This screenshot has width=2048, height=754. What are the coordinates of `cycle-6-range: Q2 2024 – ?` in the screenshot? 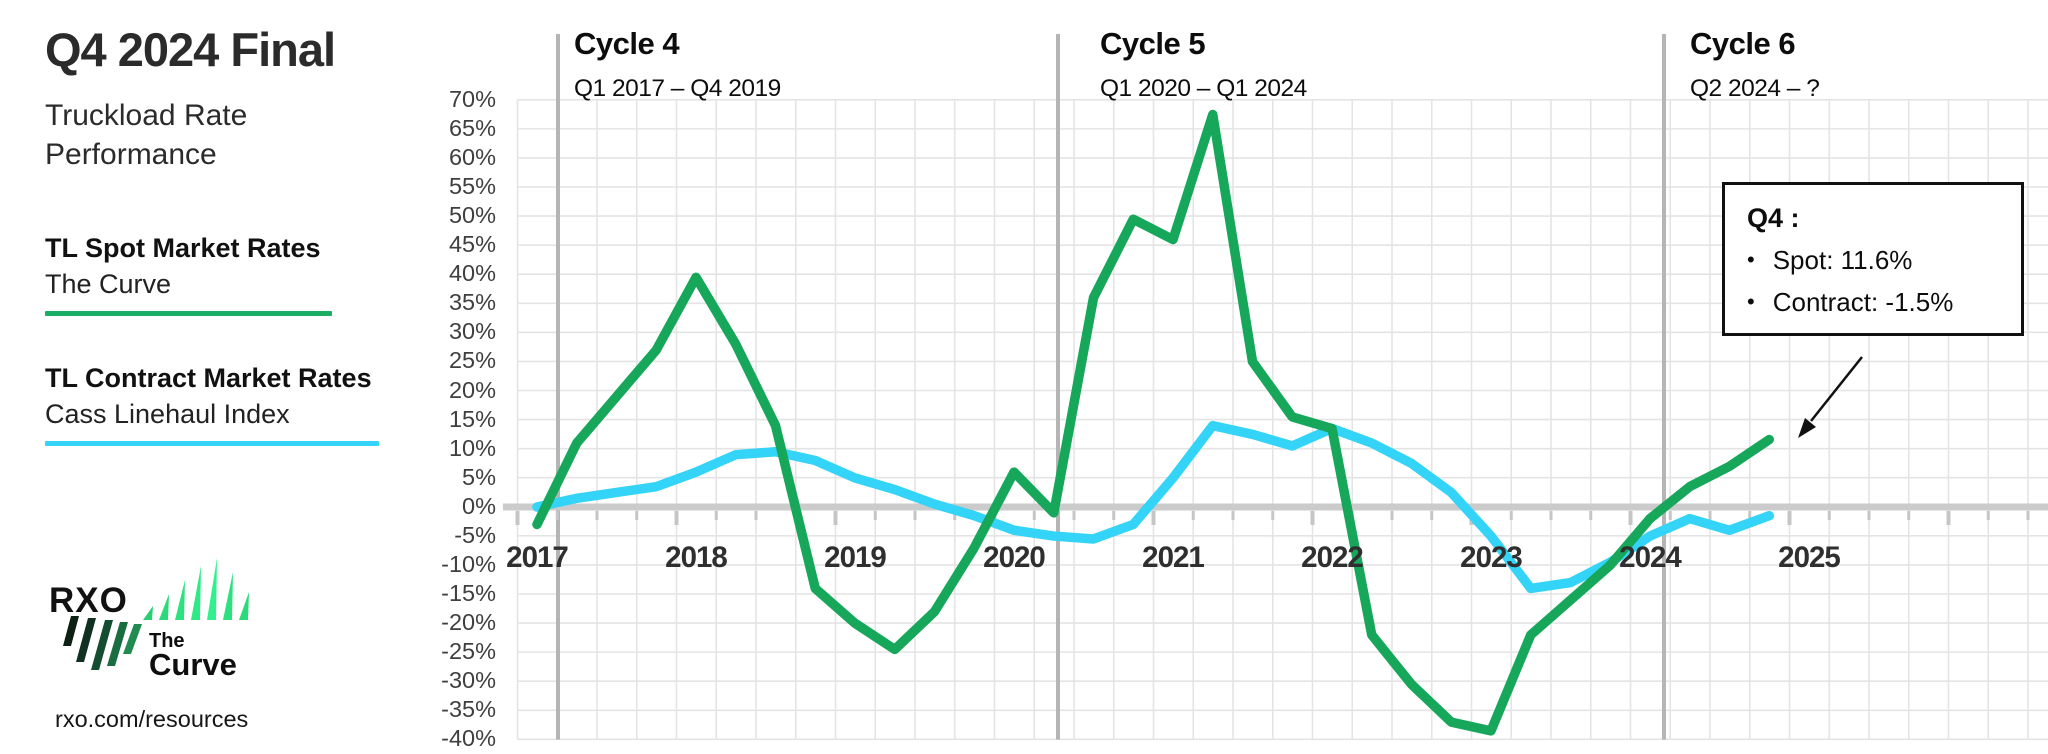 It's located at (1755, 88).